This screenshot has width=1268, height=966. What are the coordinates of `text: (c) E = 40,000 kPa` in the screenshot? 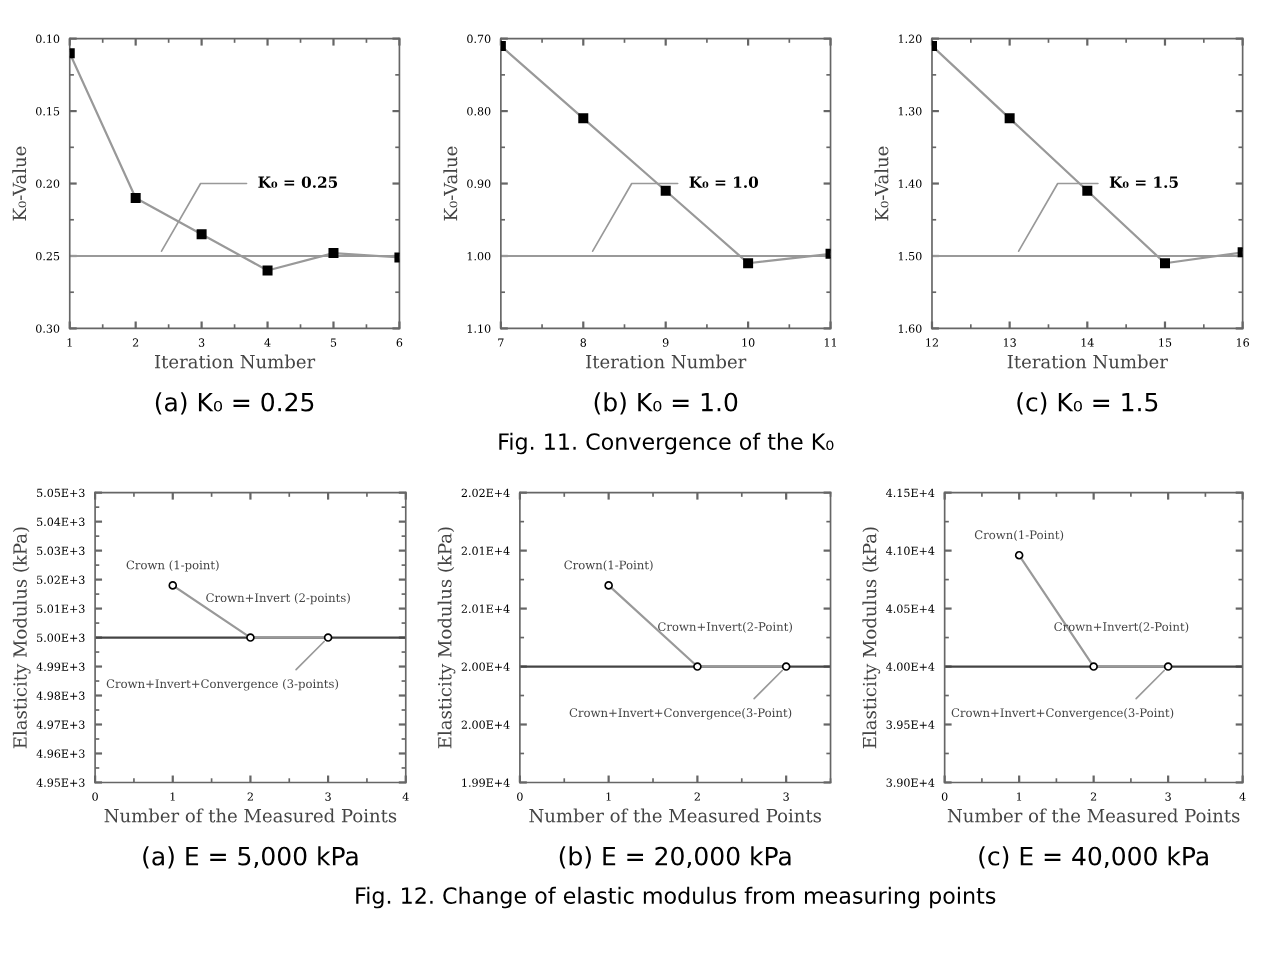 It's located at (1093, 857).